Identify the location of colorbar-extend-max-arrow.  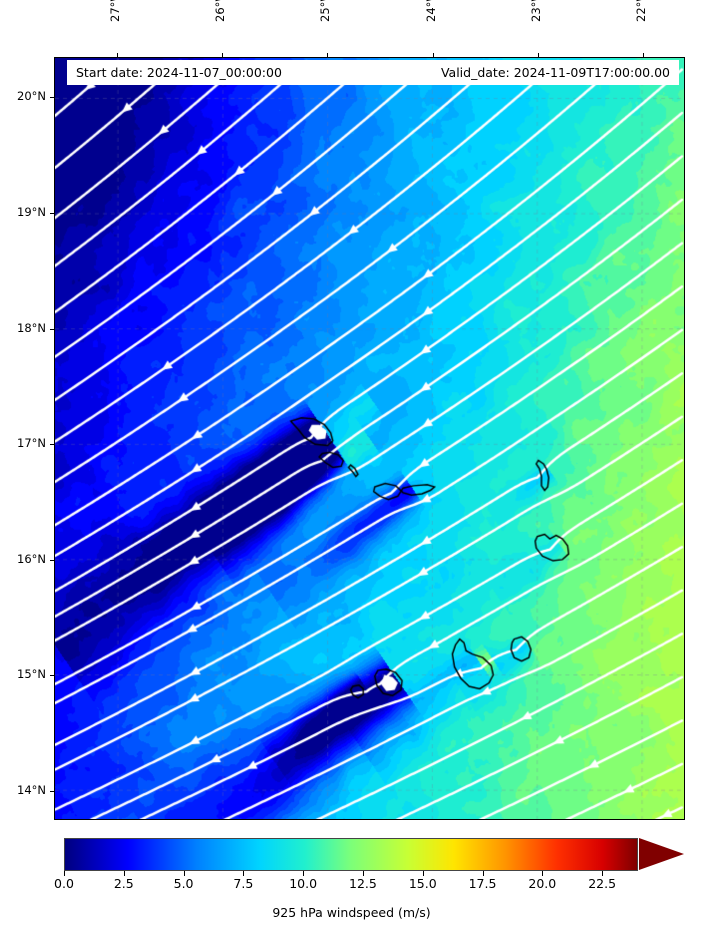
(661, 854).